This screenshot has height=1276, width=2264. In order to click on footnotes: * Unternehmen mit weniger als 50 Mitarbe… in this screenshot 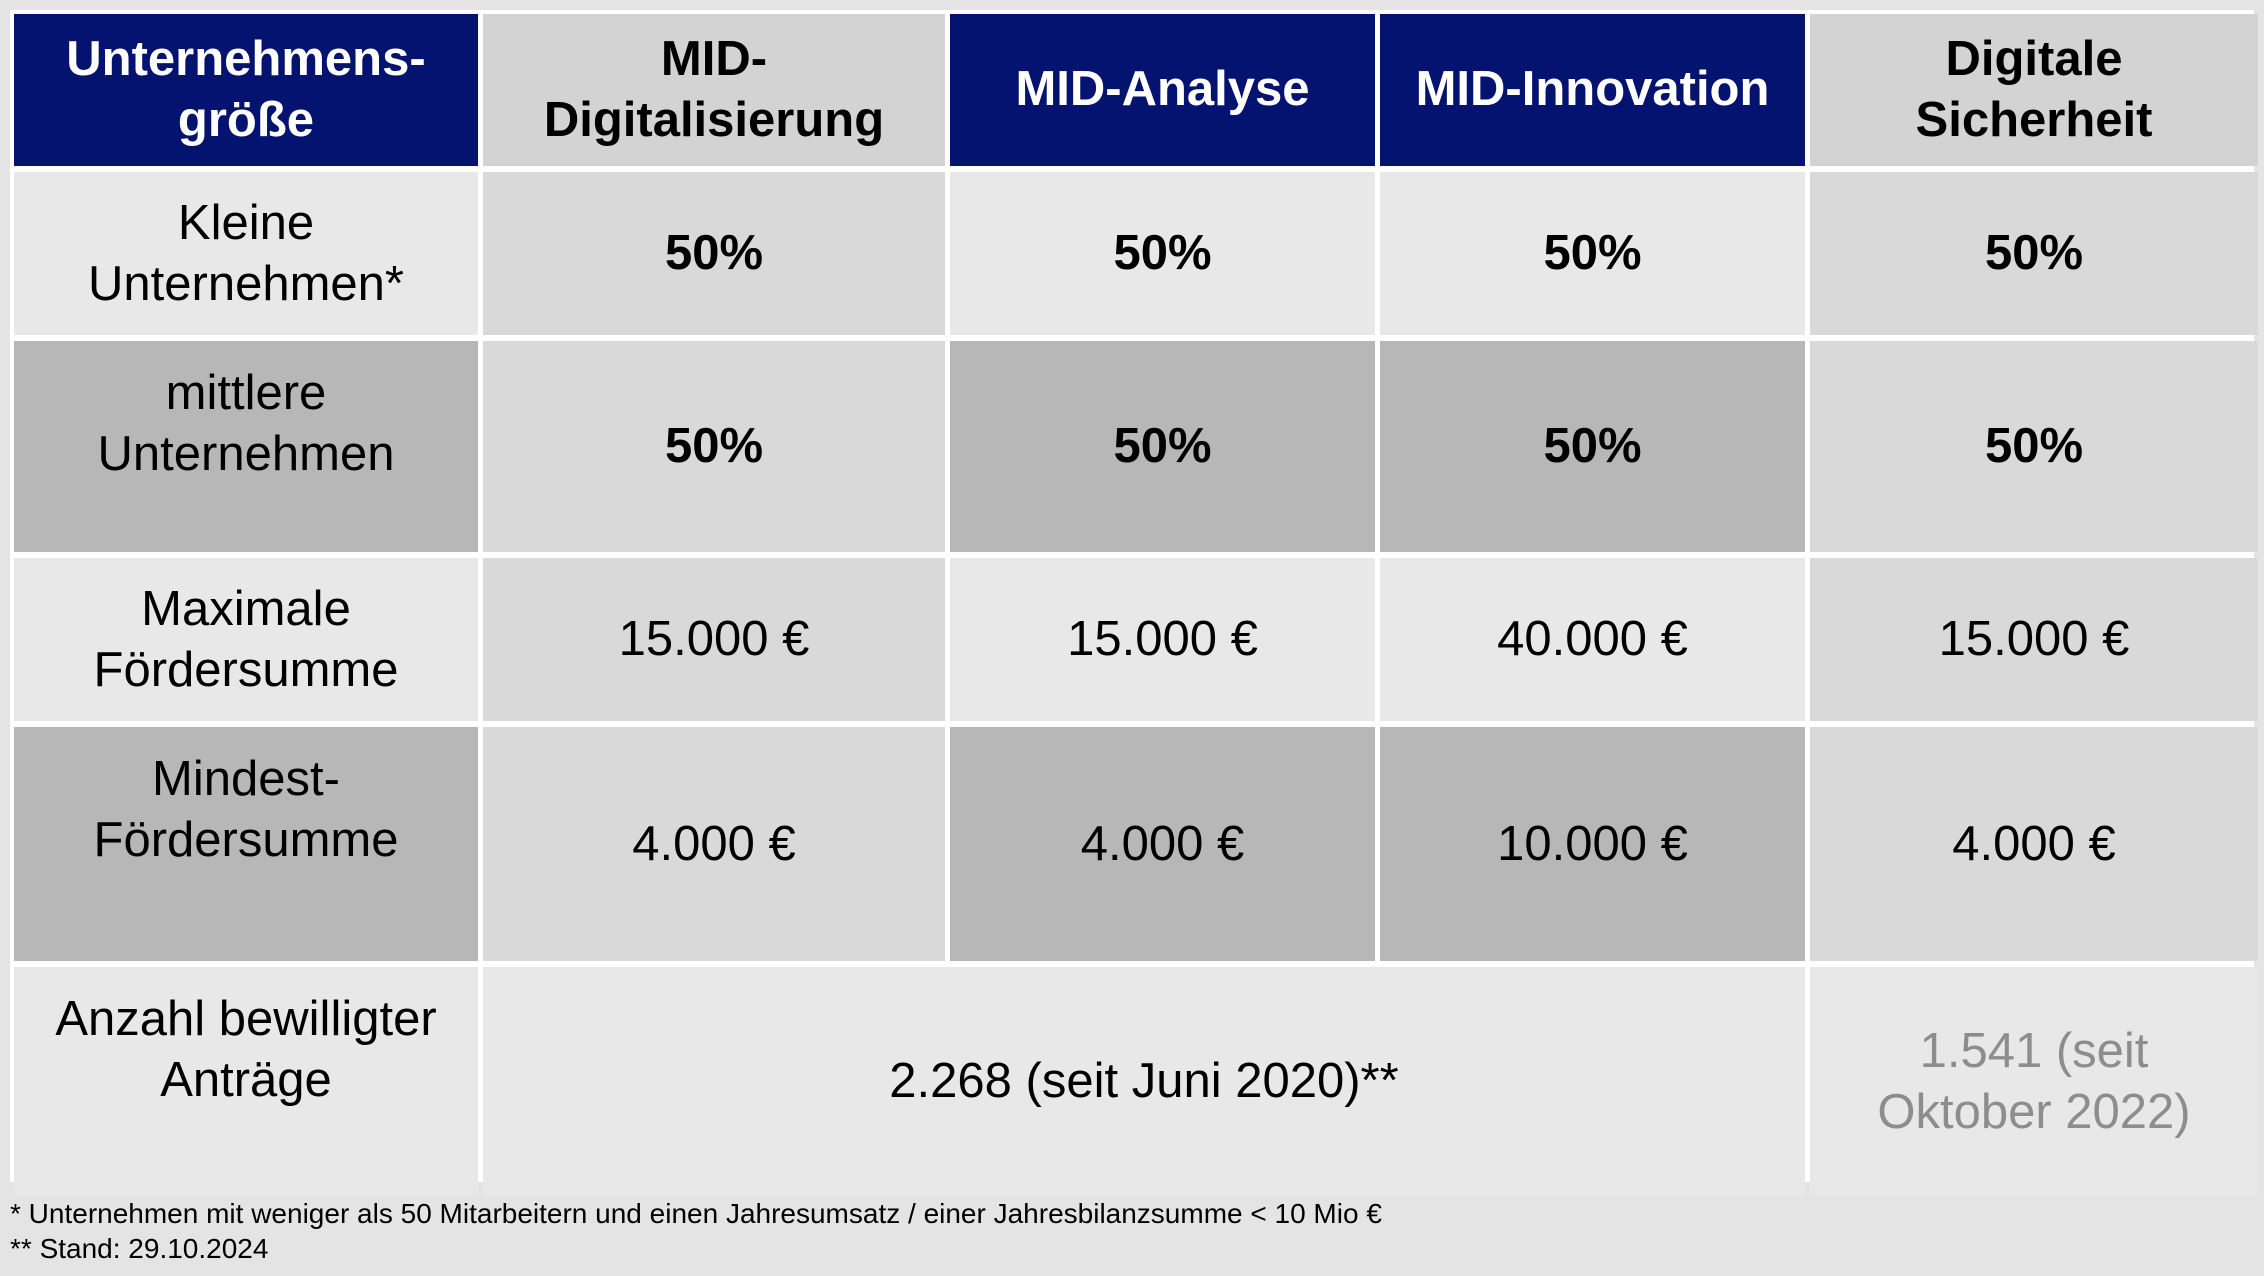, I will do `click(696, 1231)`.